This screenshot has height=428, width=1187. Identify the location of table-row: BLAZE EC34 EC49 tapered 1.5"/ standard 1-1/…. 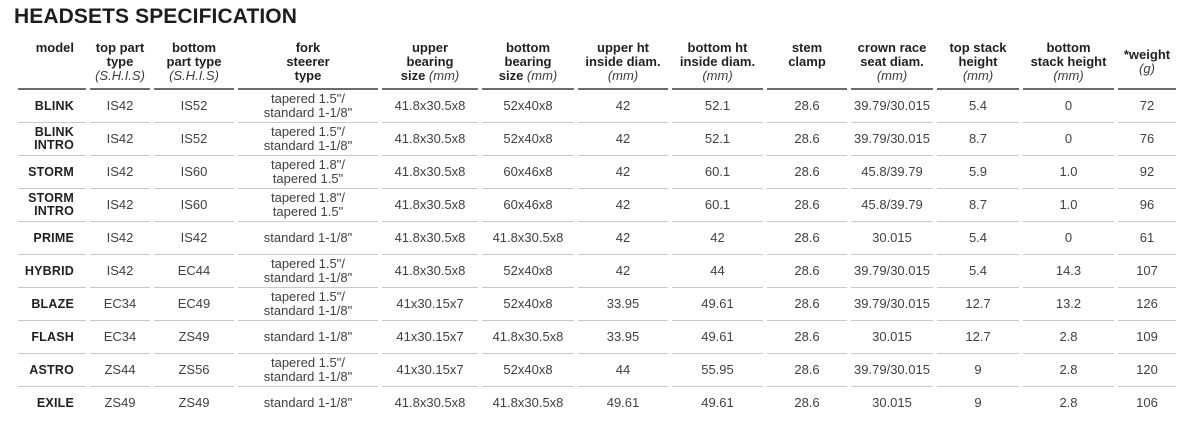
(597, 304).